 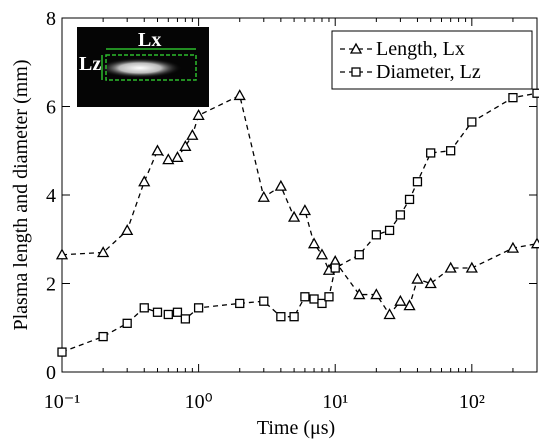 What do you see at coordinates (296, 428) in the screenshot?
I see `x-axis-label: Time (μs)` at bounding box center [296, 428].